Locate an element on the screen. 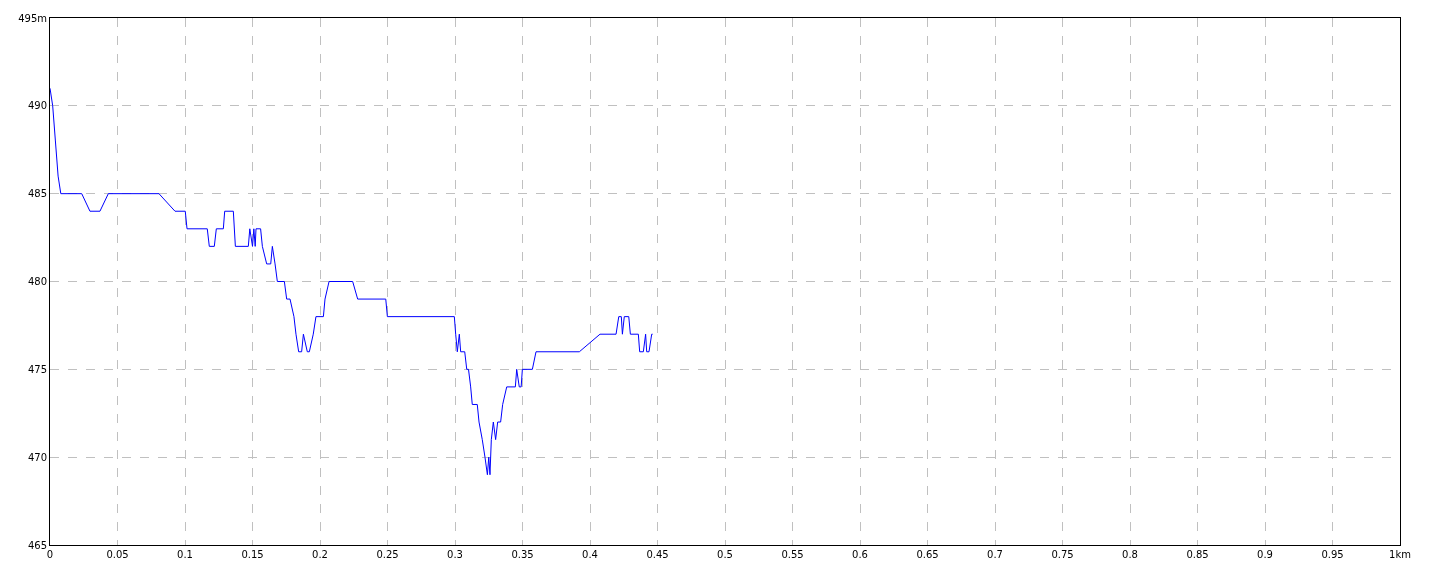  x-tick-label: 0.3 is located at coordinates (455, 554).